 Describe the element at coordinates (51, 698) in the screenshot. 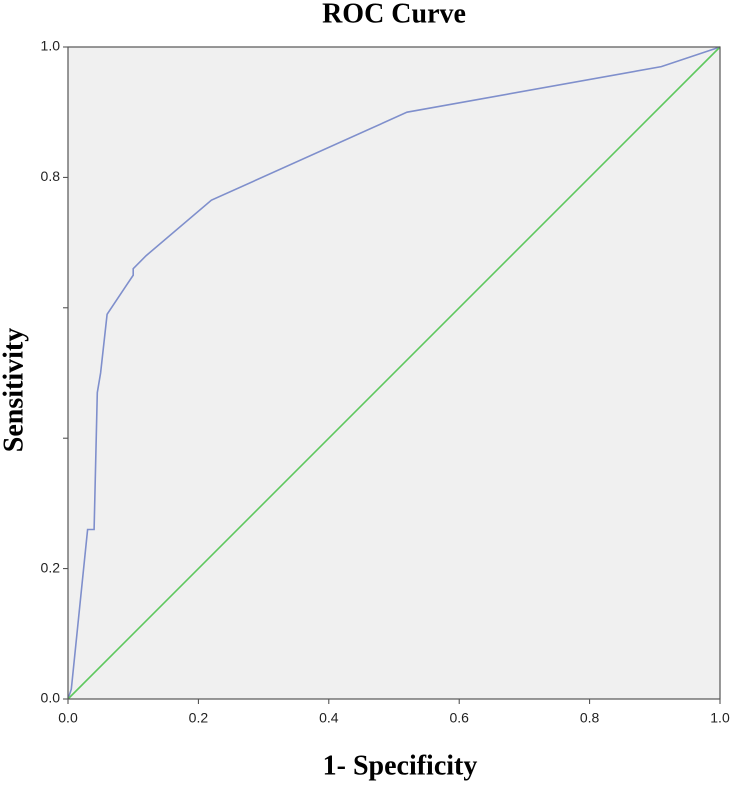

I see `y-tick-label: 0.0` at that location.